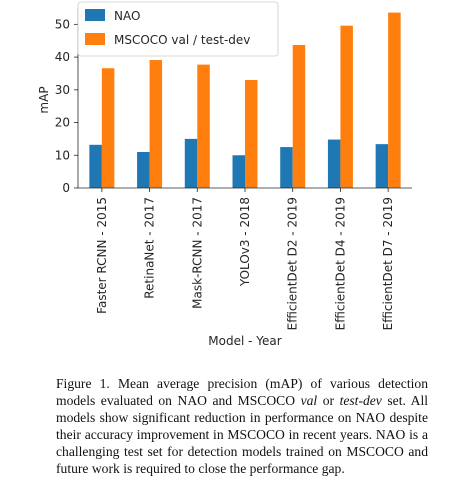 The image size is (450, 503). What do you see at coordinates (62, 90) in the screenshot?
I see `y-tick-label-3: 30` at bounding box center [62, 90].